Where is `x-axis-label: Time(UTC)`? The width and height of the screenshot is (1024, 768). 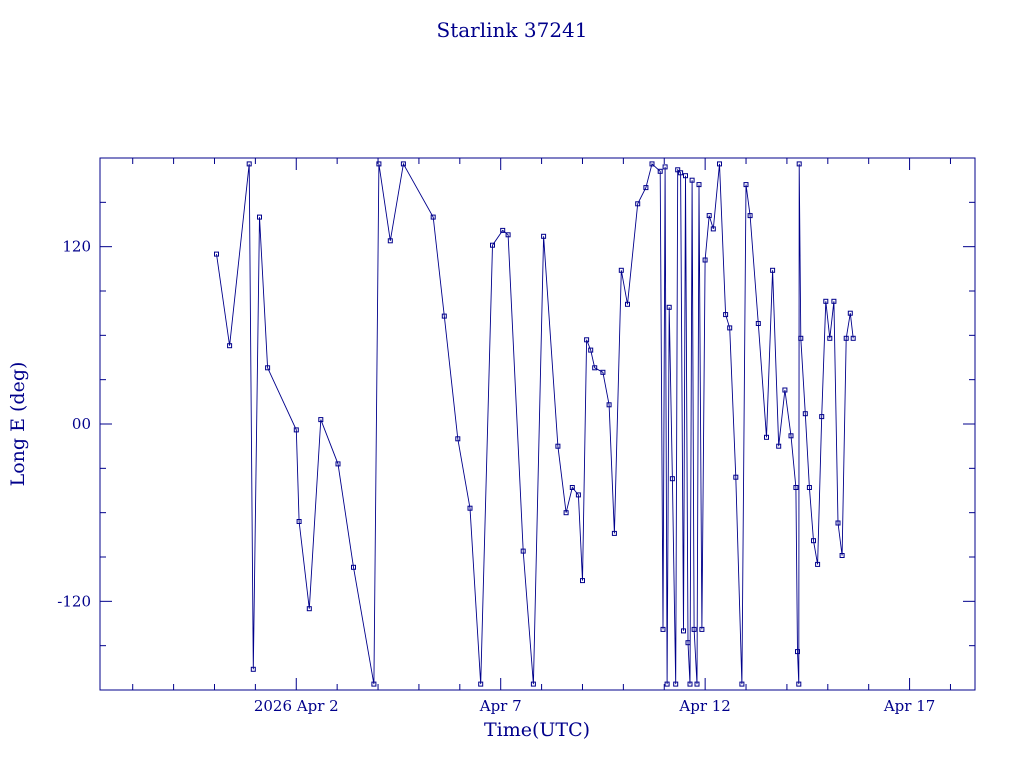
x-axis-label: Time(UTC) is located at coordinates (537, 730).